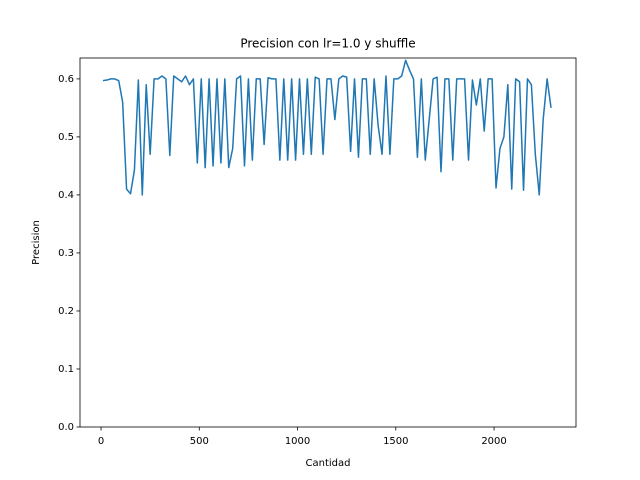 The width and height of the screenshot is (640, 480). I want to click on chart-title: Precision con lr=1.0 y shuffle, so click(327, 44).